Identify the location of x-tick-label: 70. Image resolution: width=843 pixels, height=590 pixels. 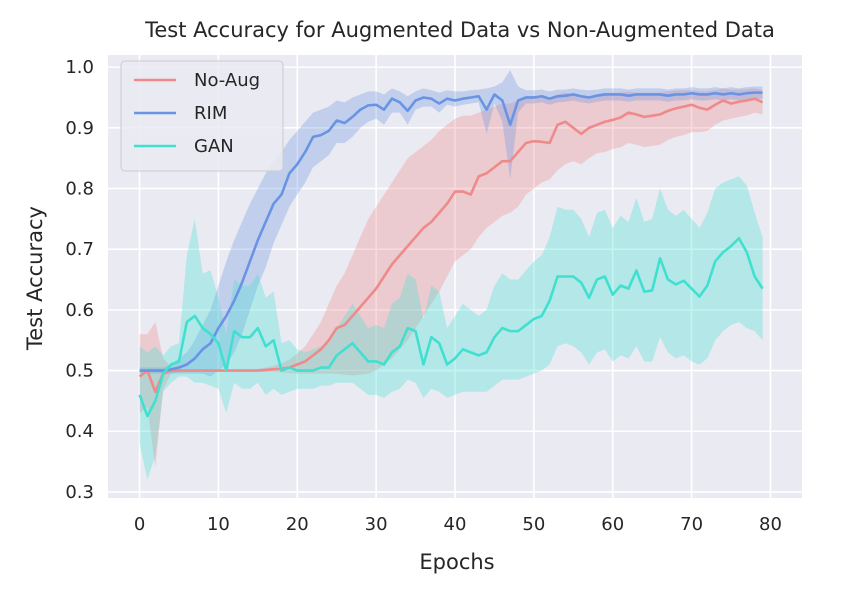
(691, 524).